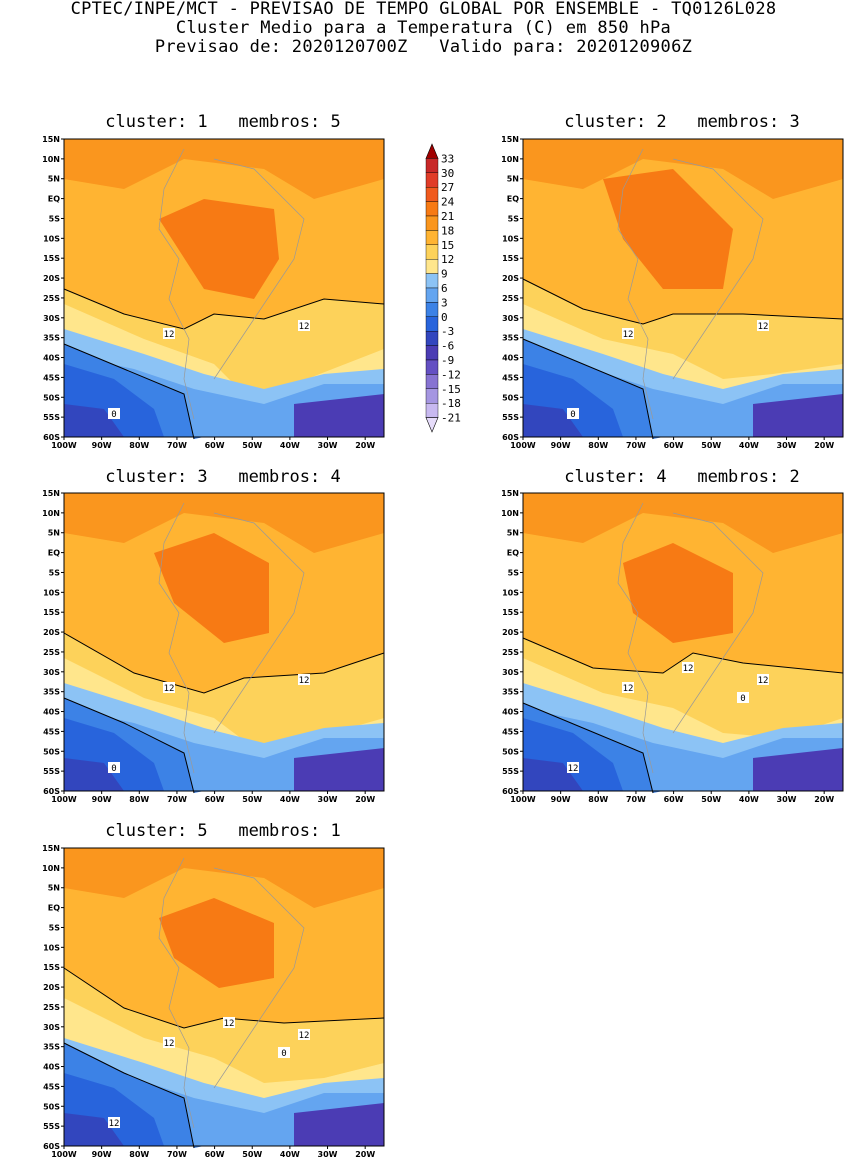 Image resolution: width=847 pixels, height=1165 pixels. What do you see at coordinates (51, 967) in the screenshot?
I see `lat-tick-label: 15S` at bounding box center [51, 967].